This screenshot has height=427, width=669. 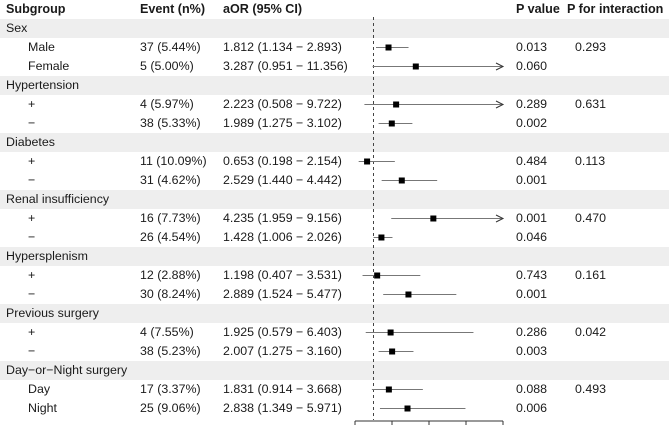 I want to click on row-event: 31 (4.62%), so click(x=170, y=180).